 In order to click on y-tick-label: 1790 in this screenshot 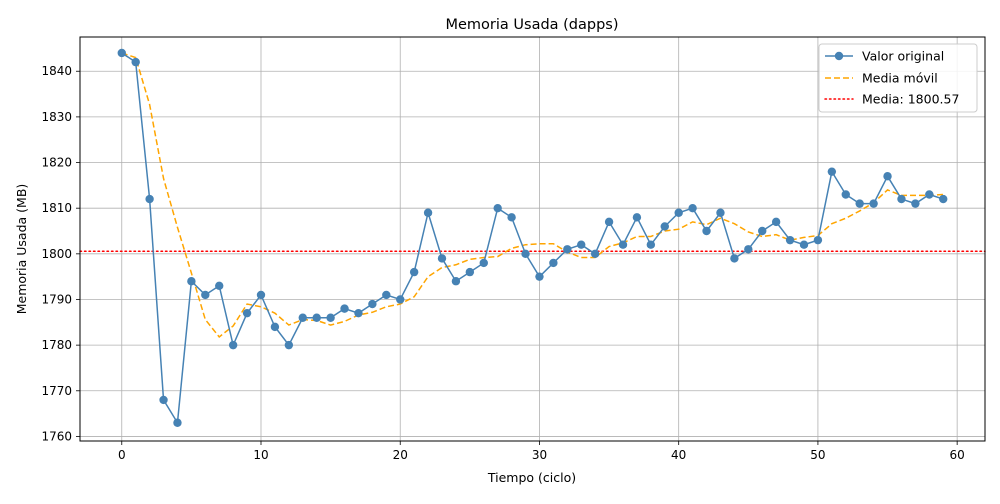, I will do `click(56, 299)`.